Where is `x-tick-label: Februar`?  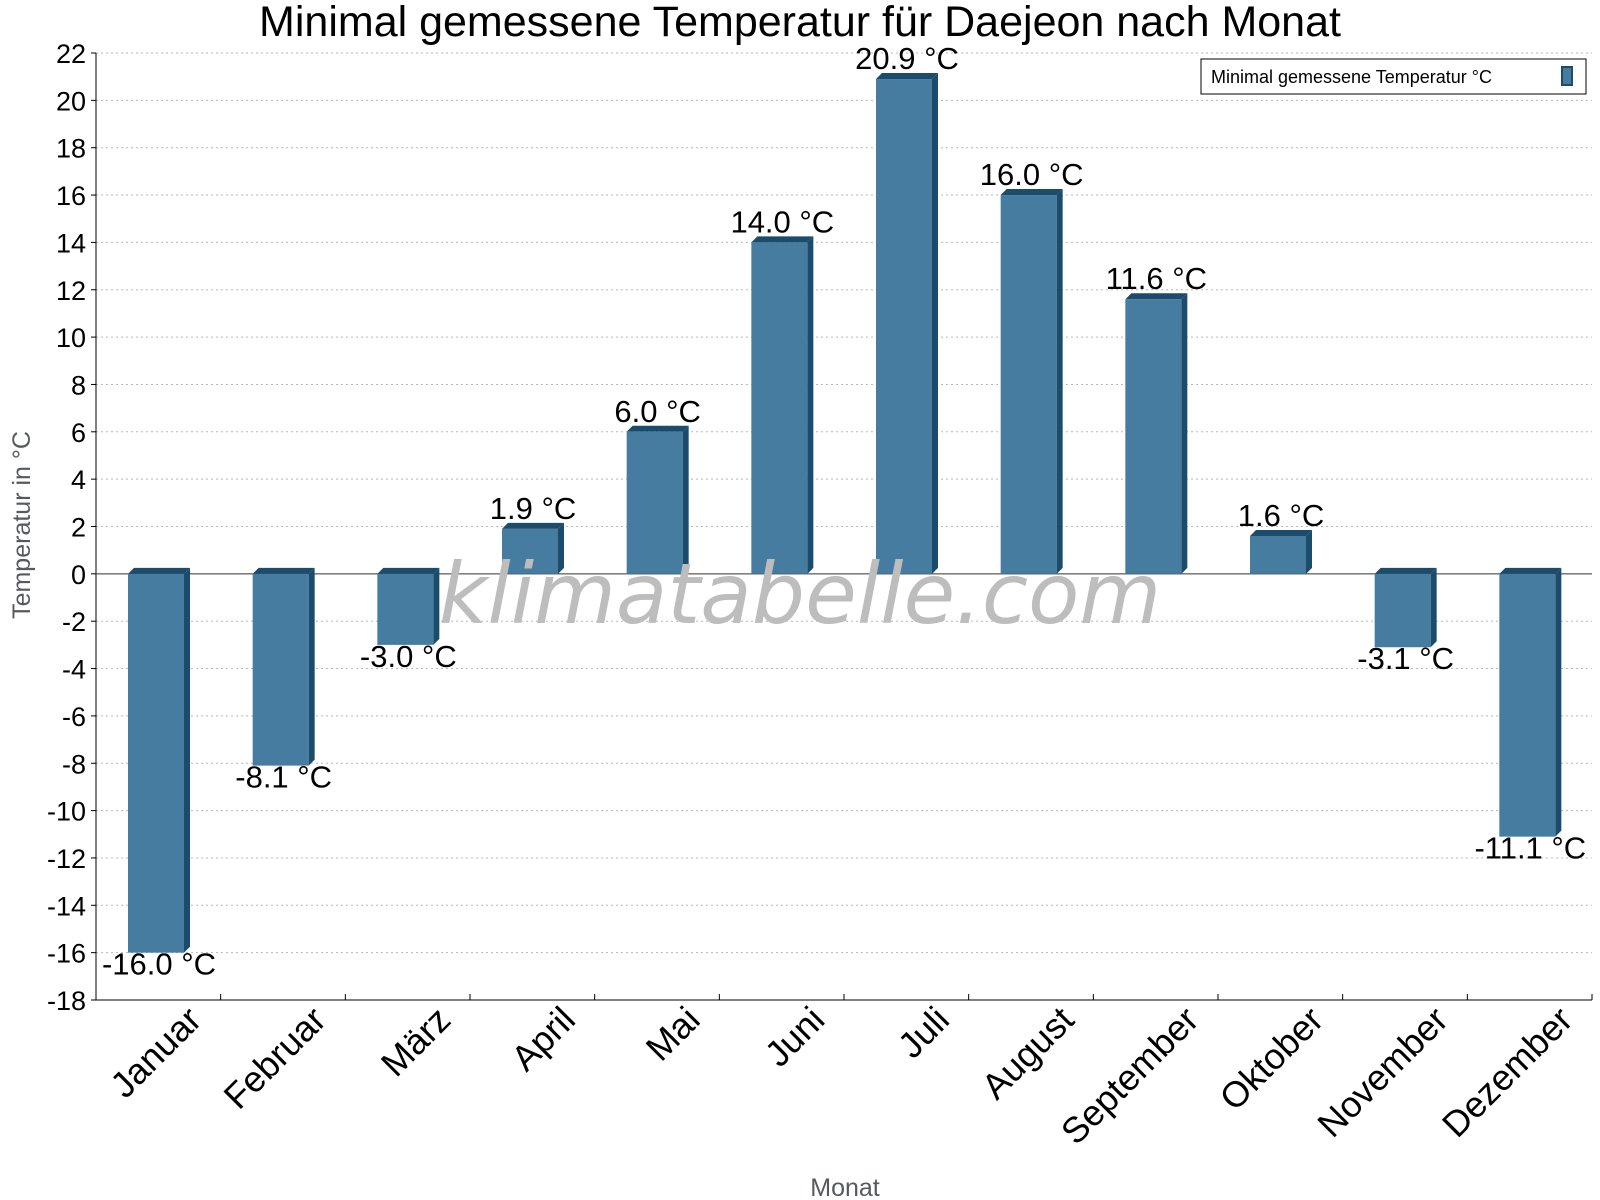
x-tick-label: Februar is located at coordinates (275, 1058).